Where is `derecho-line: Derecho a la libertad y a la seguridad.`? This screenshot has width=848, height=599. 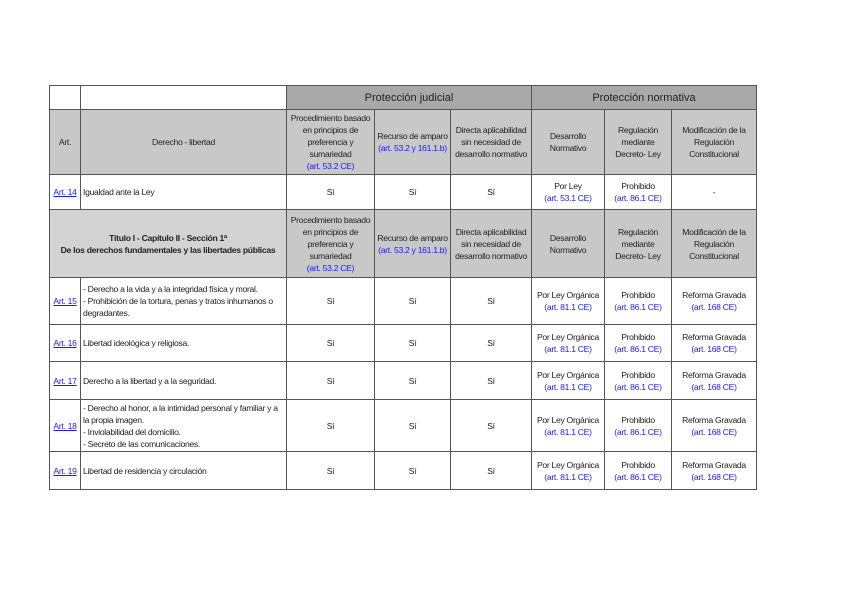 derecho-line: Derecho a la libertad y a la seguridad. is located at coordinates (150, 380).